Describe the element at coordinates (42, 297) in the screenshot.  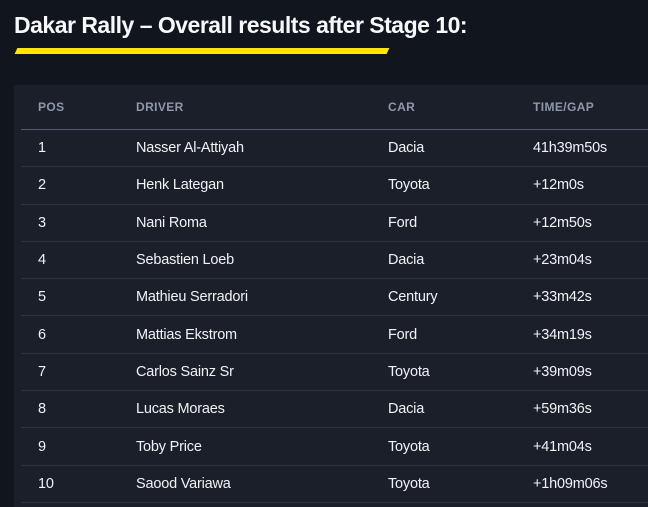
I see `pos-cell: 5` at that location.